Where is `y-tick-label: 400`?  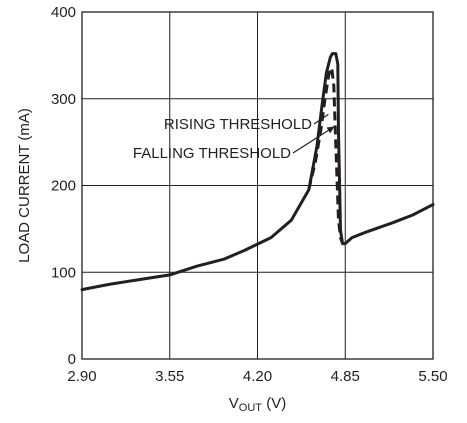
y-tick-label: 400 is located at coordinates (63, 12).